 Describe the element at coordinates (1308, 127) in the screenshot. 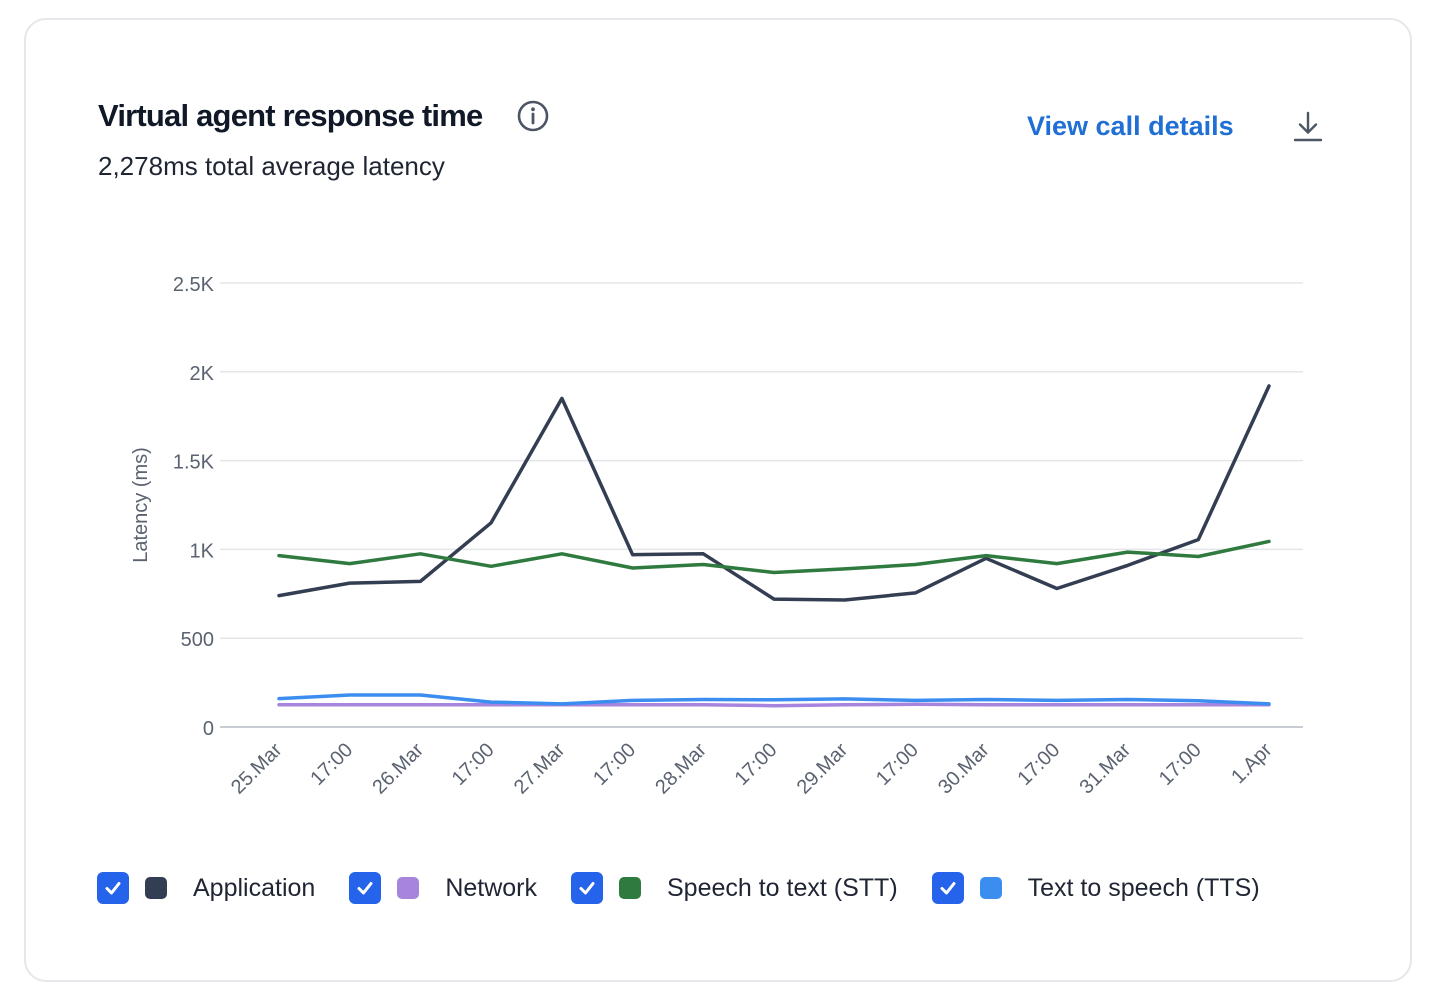

I see `download-icon` at that location.